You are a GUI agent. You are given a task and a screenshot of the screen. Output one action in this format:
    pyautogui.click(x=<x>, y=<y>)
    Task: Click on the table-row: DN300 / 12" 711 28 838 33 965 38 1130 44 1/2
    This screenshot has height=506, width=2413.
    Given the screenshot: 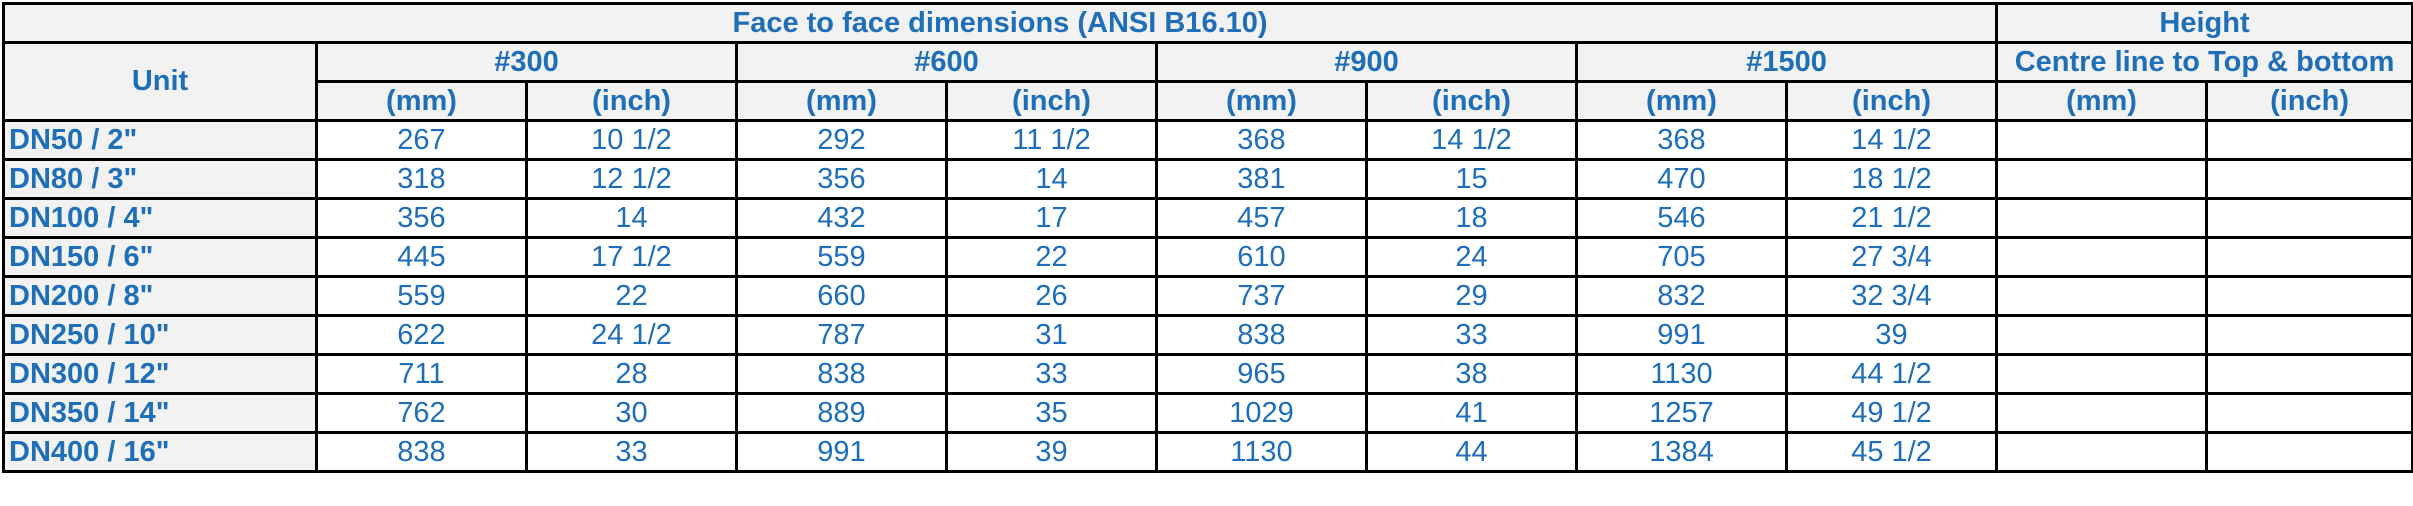 What is the action you would take?
    pyautogui.click(x=1207, y=374)
    